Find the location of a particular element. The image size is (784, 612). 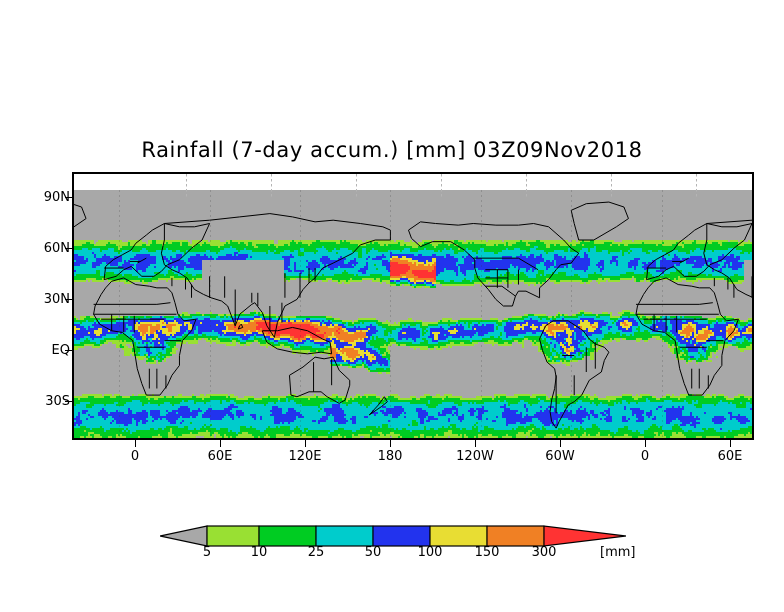

colorbar-tick-300: 300 is located at coordinates (544, 552).